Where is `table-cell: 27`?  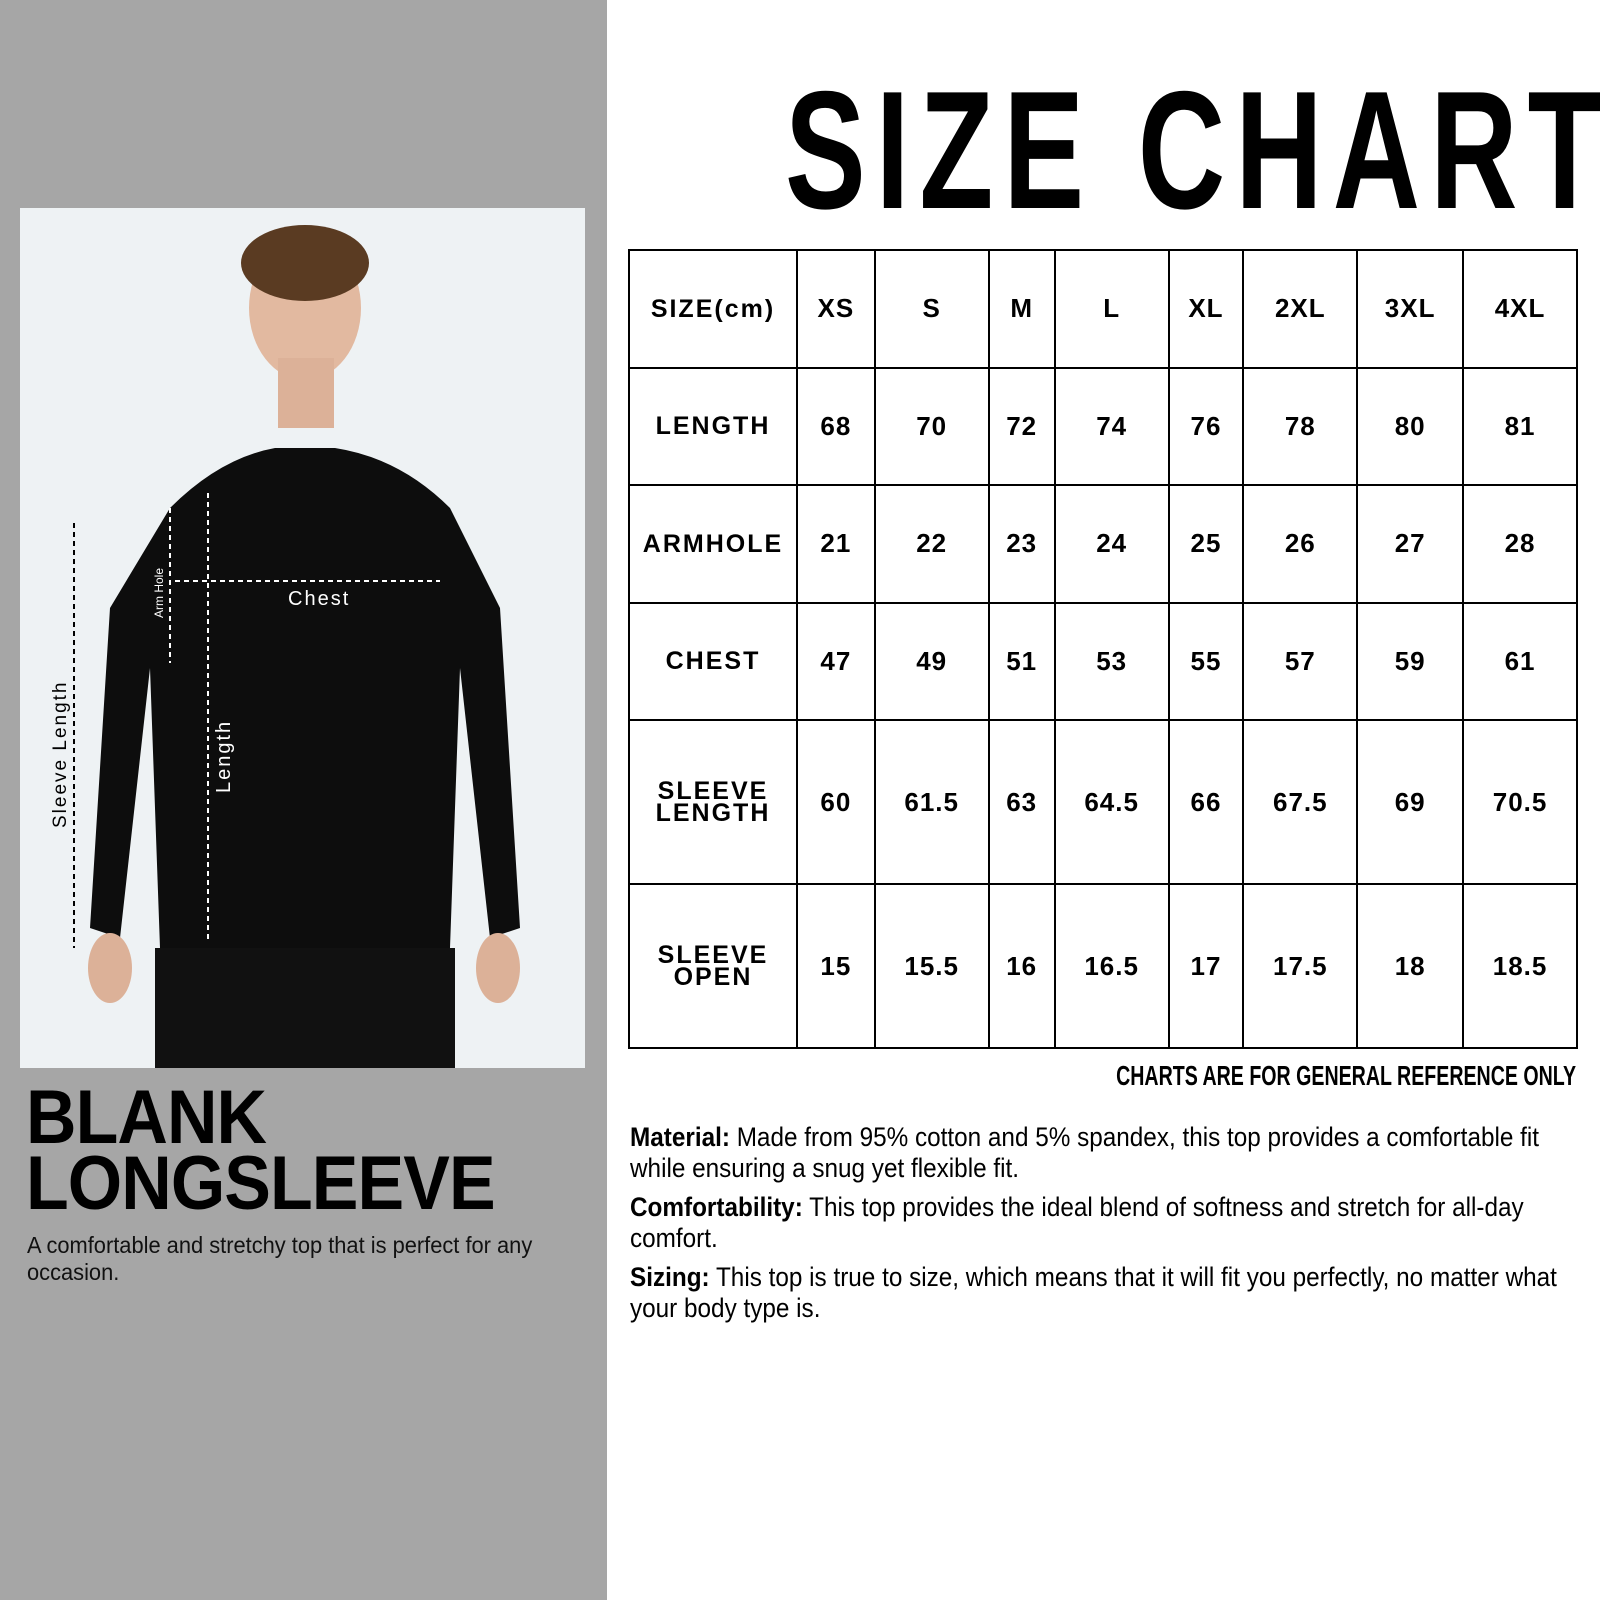 table-cell: 27 is located at coordinates (1410, 544).